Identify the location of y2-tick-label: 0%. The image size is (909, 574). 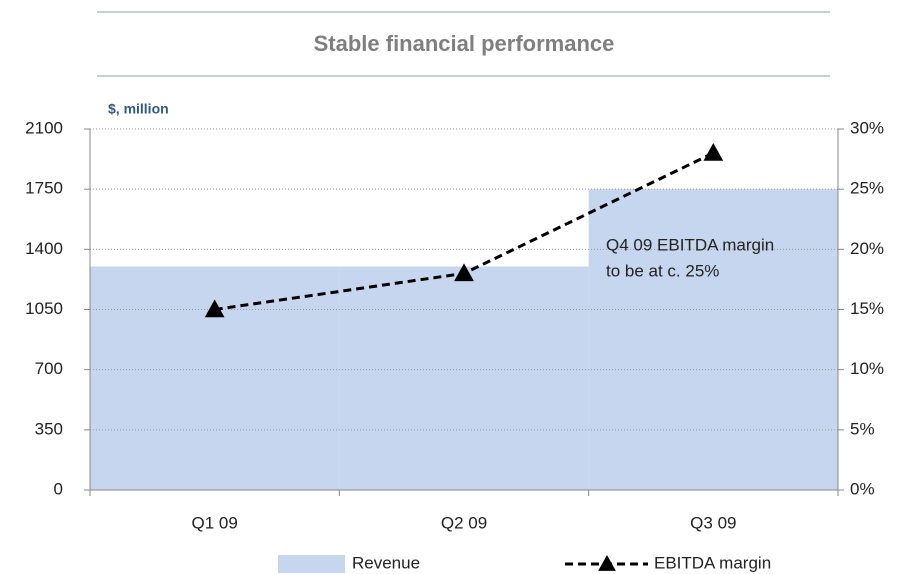
(862, 488).